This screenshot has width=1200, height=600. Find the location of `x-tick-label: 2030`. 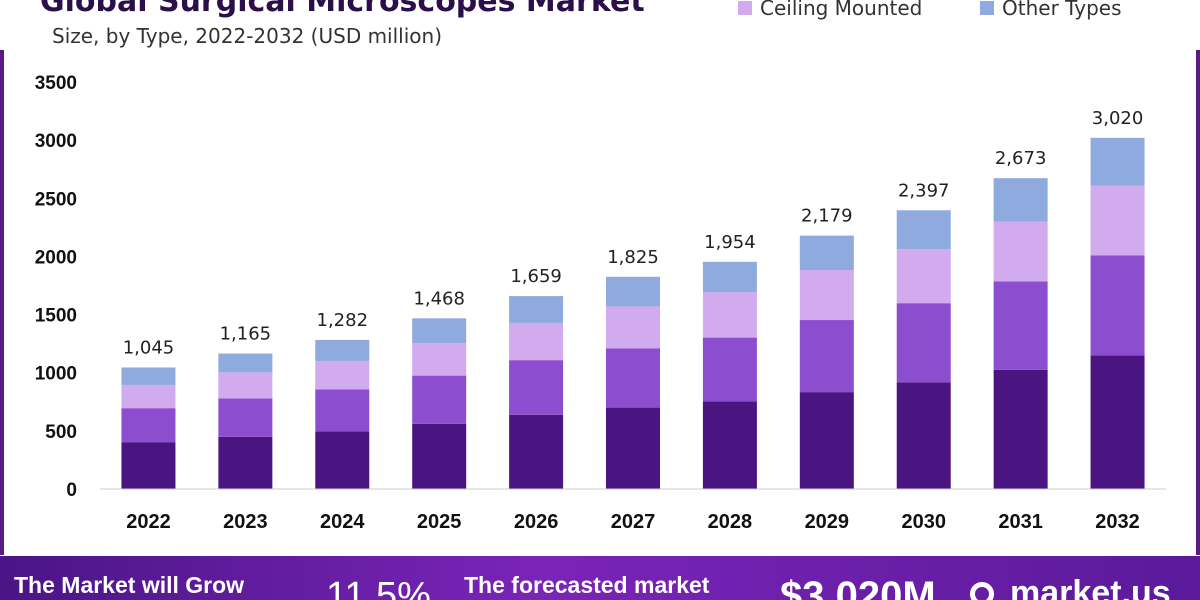

x-tick-label: 2030 is located at coordinates (923, 522).